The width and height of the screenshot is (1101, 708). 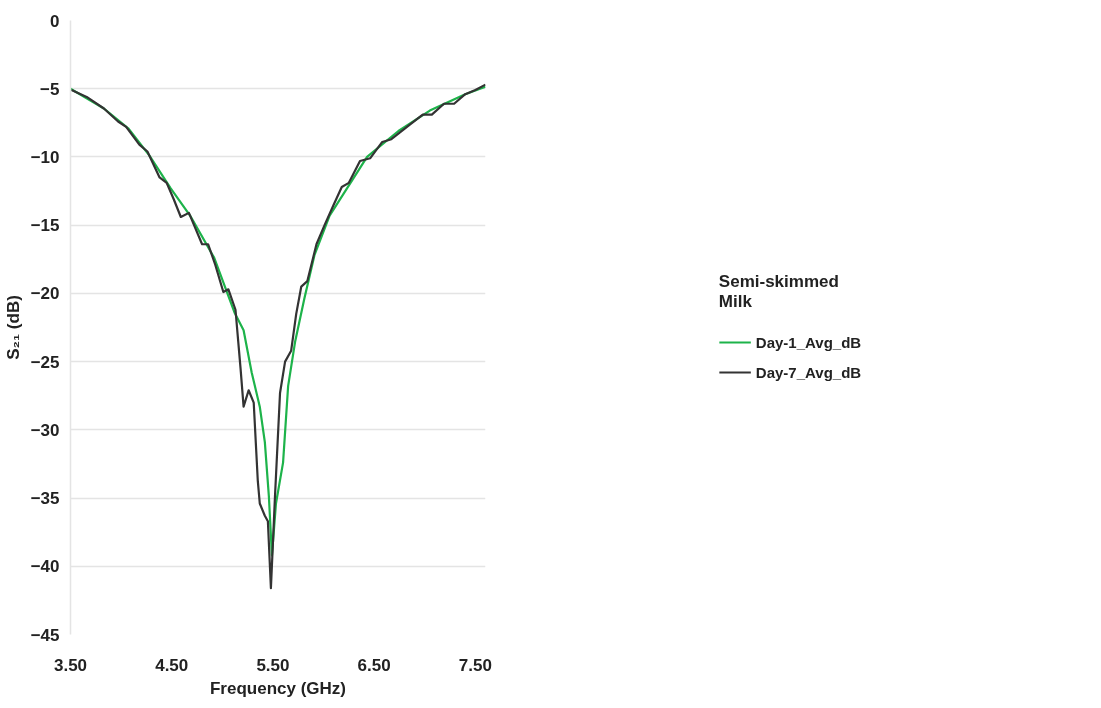 I want to click on x-tick-label: 5.50, so click(x=273, y=665).